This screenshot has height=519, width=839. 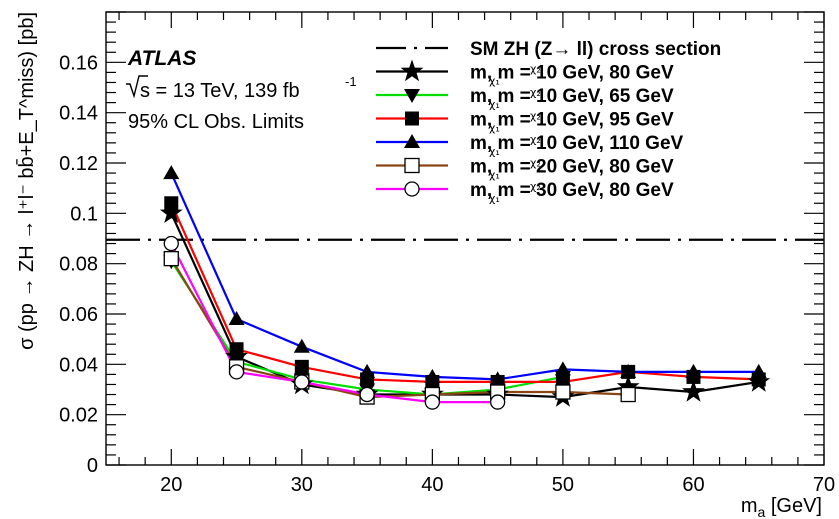 What do you see at coordinates (78, 315) in the screenshot?
I see `y-tick-label: 0.06` at bounding box center [78, 315].